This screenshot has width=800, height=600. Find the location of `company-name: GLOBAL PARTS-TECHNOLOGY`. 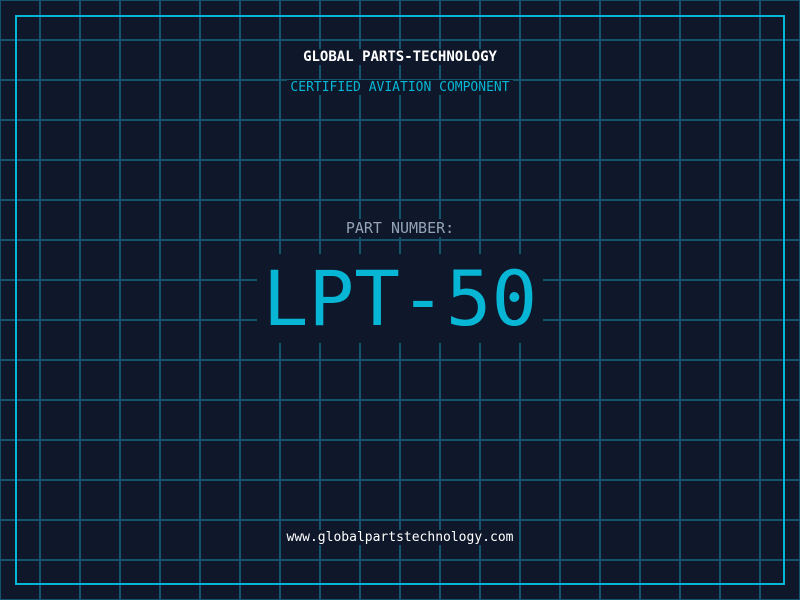

company-name: GLOBAL PARTS-TECHNOLOGY is located at coordinates (400, 57).